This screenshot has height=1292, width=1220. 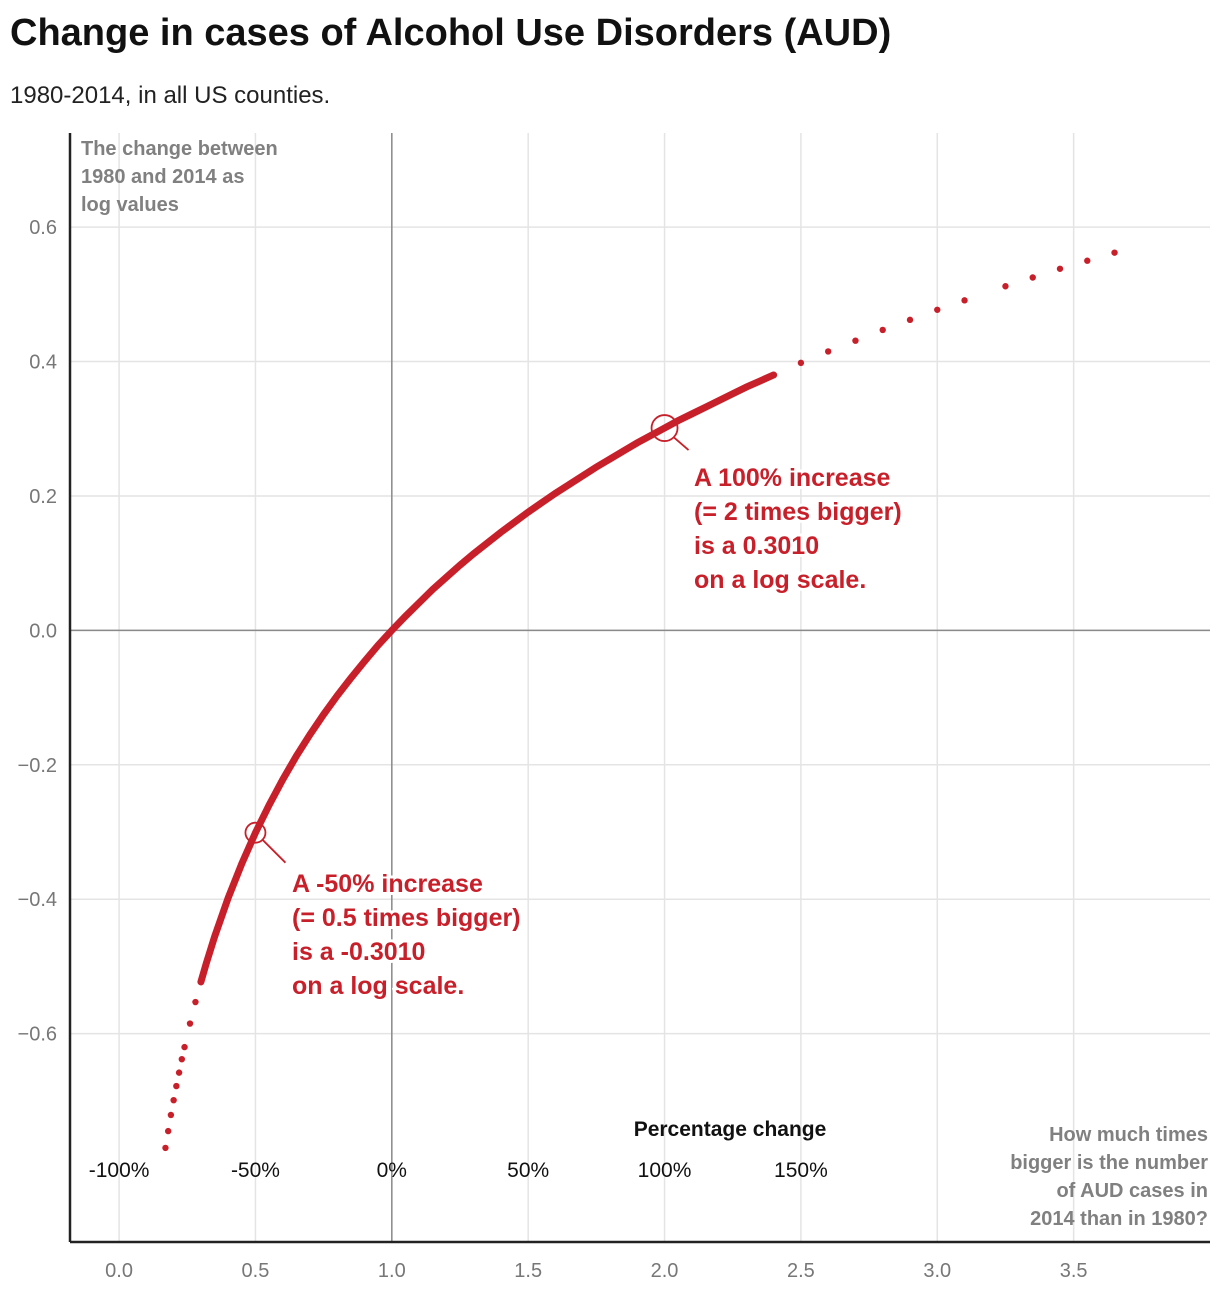 I want to click on x-axis-title: How much times, so click(x=1128, y=1135).